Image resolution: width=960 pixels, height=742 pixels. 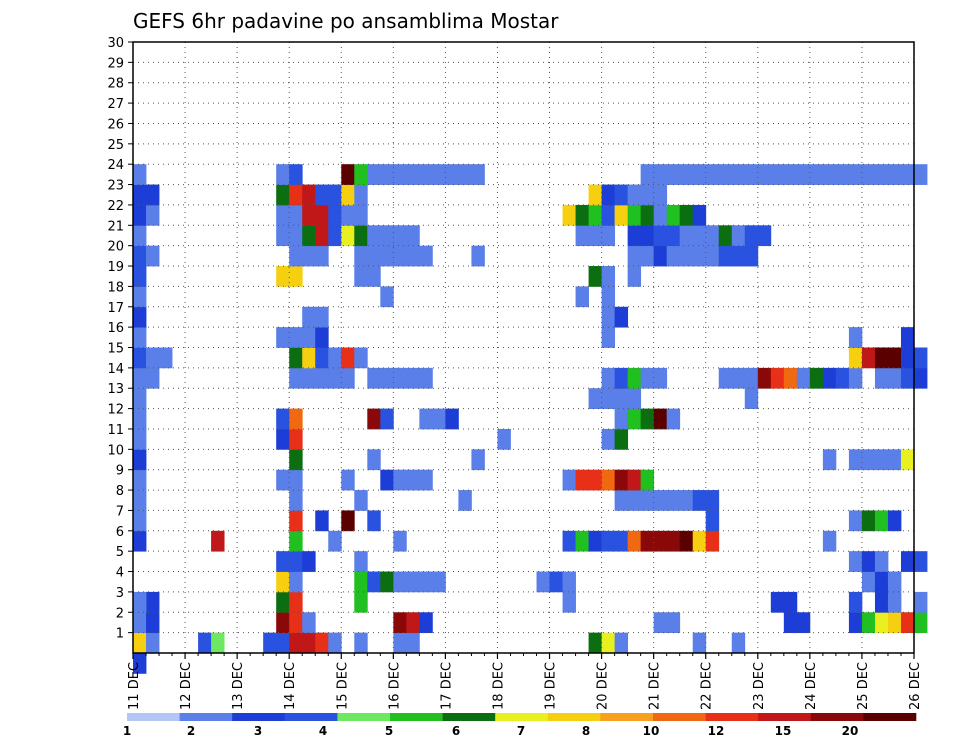 I want to click on x-tick-label: 19 DEC, so click(x=551, y=686).